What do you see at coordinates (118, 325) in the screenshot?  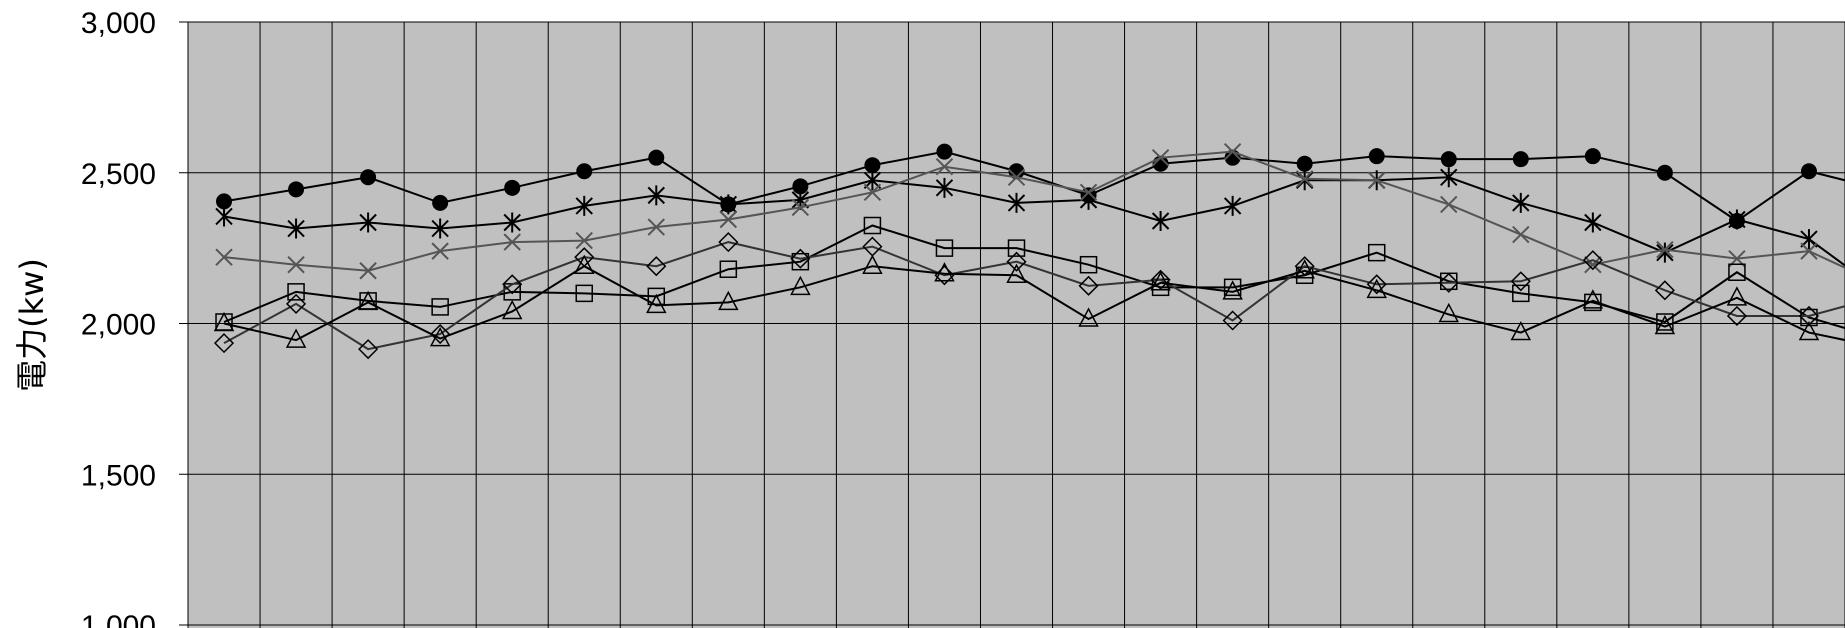 I see `y-tick-label: 2,000` at bounding box center [118, 325].